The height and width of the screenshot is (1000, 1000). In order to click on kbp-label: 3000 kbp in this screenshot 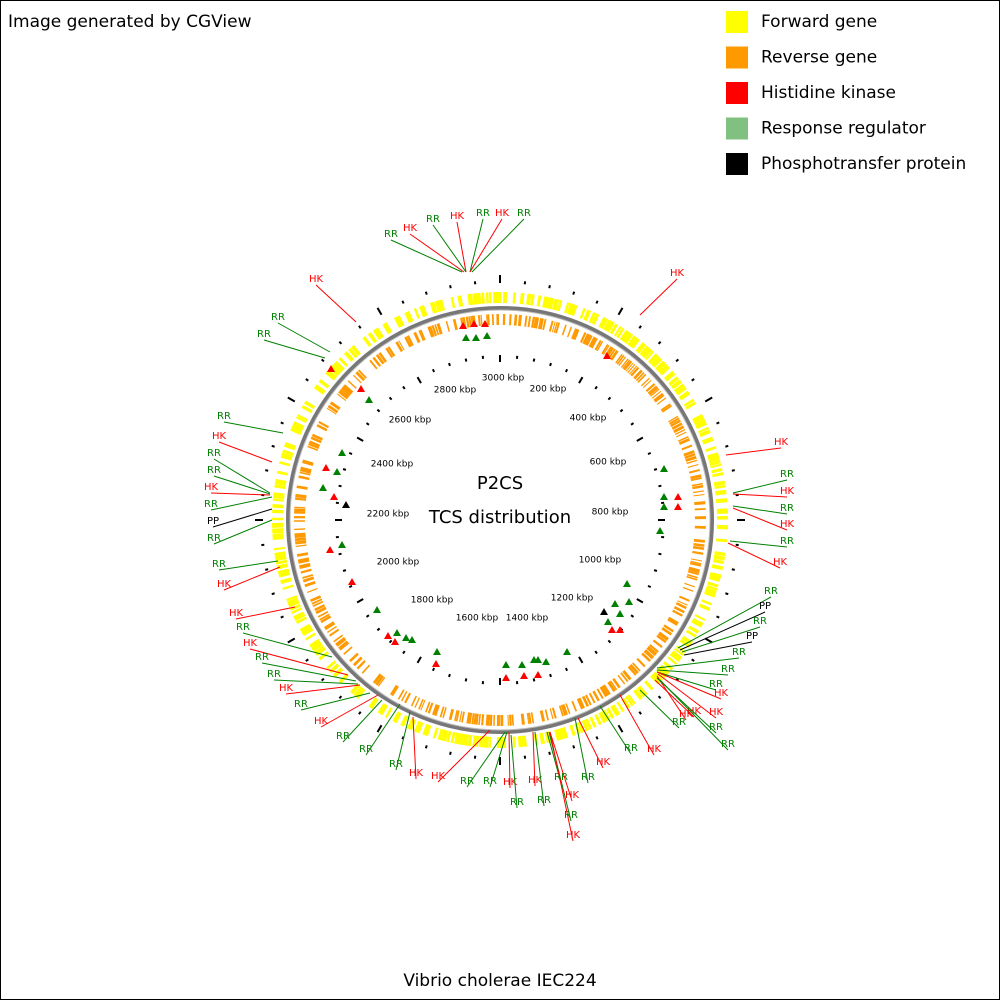, I will do `click(503, 379)`.